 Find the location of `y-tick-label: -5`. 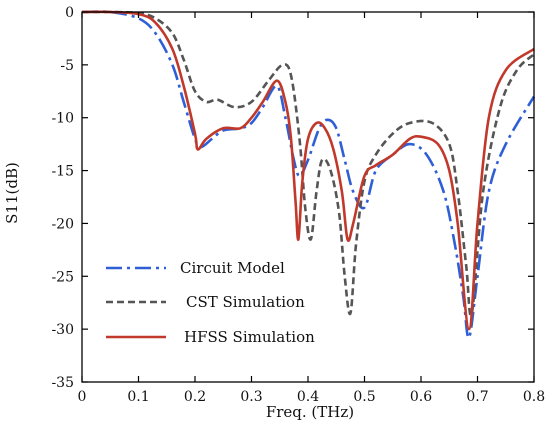

y-tick-label: -5 is located at coordinates (67, 66).